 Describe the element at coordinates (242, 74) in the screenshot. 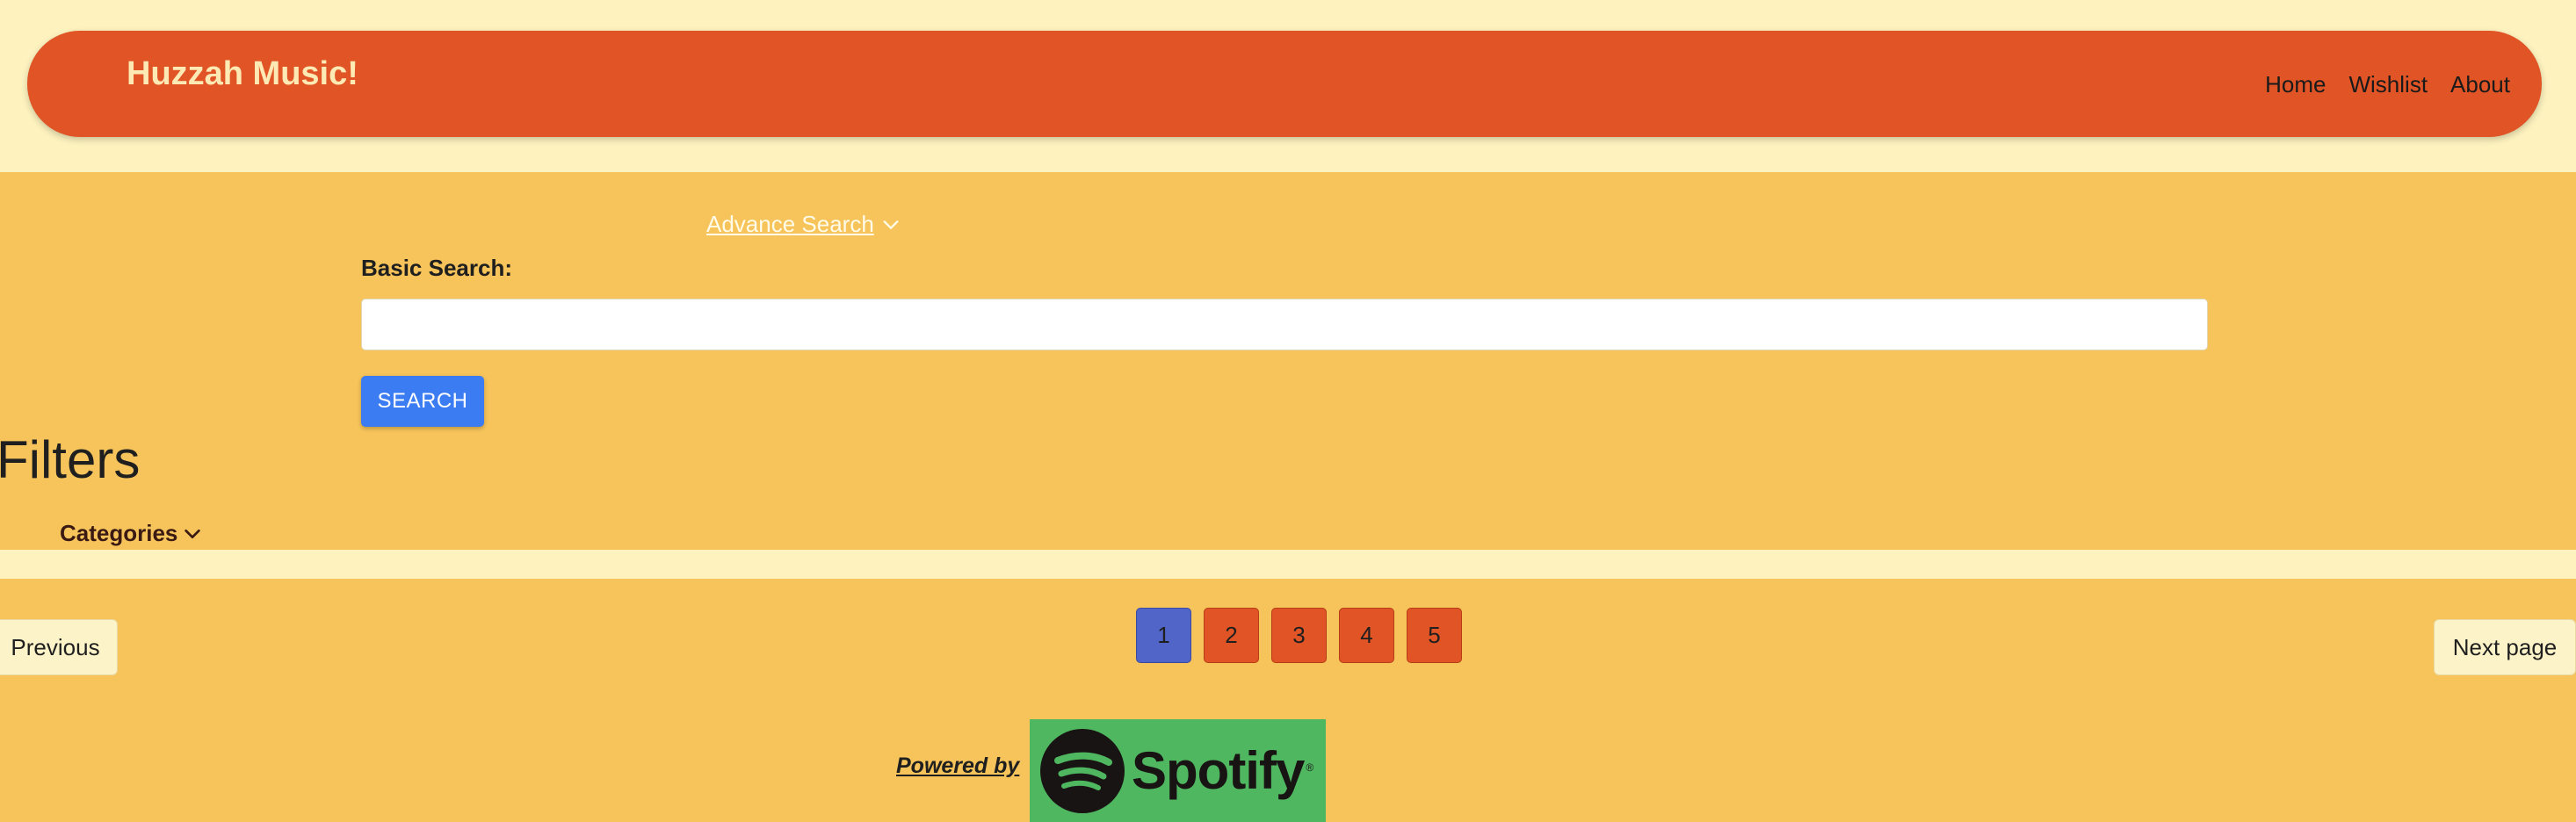

I see `brand-title: Huzzah Music!` at that location.